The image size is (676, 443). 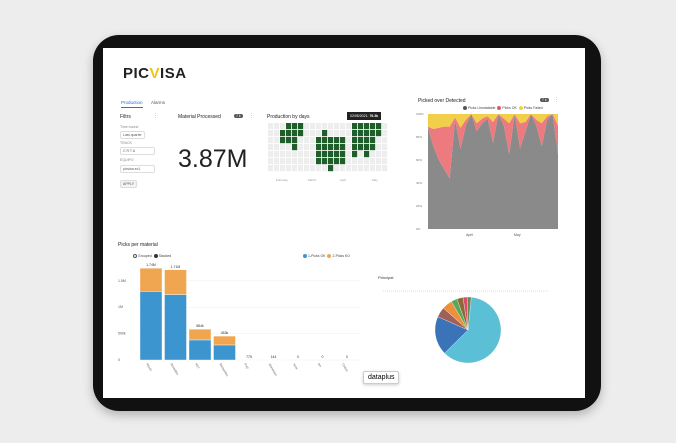 I want to click on picks-per-material-title: Picks per material, so click(x=138, y=245).